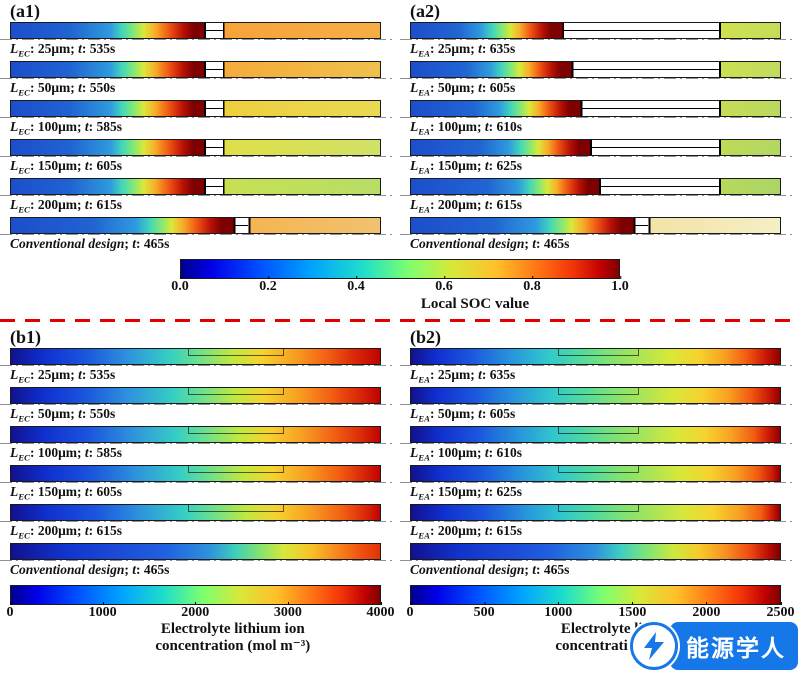  What do you see at coordinates (380, 611) in the screenshot?
I see `tick-label: 4000` at bounding box center [380, 611].